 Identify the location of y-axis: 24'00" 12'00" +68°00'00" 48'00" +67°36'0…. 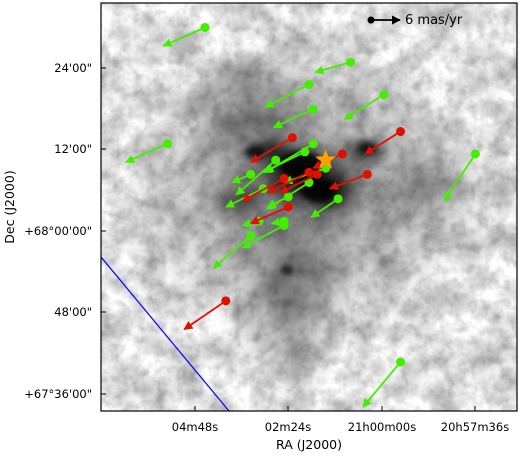
(65, 231).